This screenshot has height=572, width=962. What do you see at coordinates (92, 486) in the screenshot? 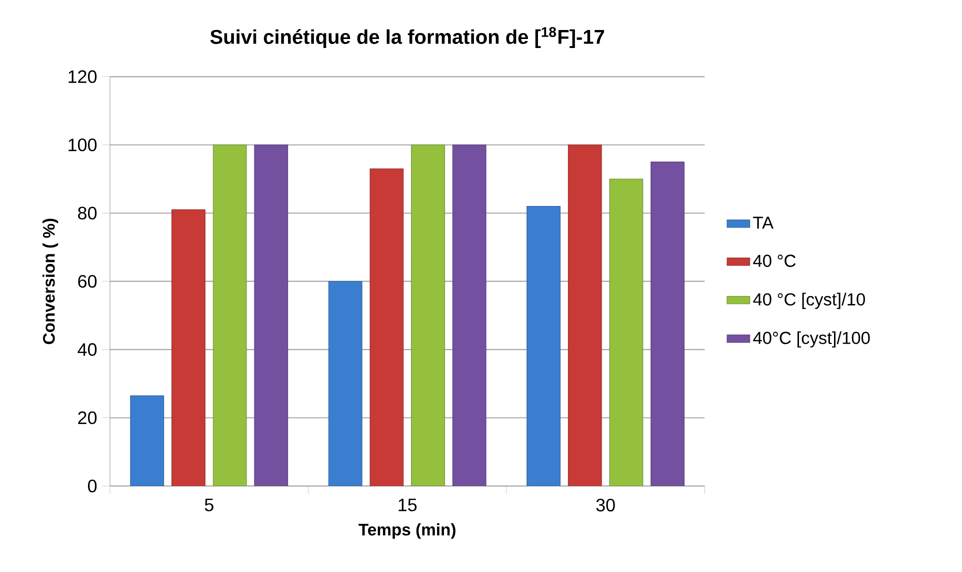
I see `y-tick-label: 0` at bounding box center [92, 486].